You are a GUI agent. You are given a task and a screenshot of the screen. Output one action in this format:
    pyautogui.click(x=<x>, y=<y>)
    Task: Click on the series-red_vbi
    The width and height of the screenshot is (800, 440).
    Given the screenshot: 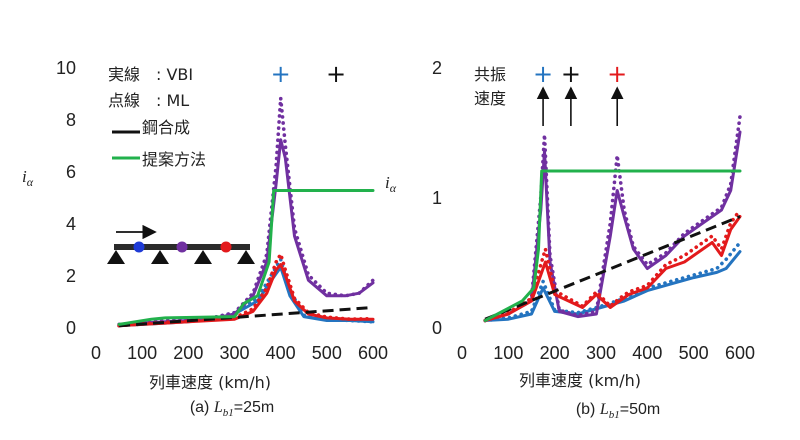 What is the action you would take?
    pyautogui.click(x=612, y=268)
    